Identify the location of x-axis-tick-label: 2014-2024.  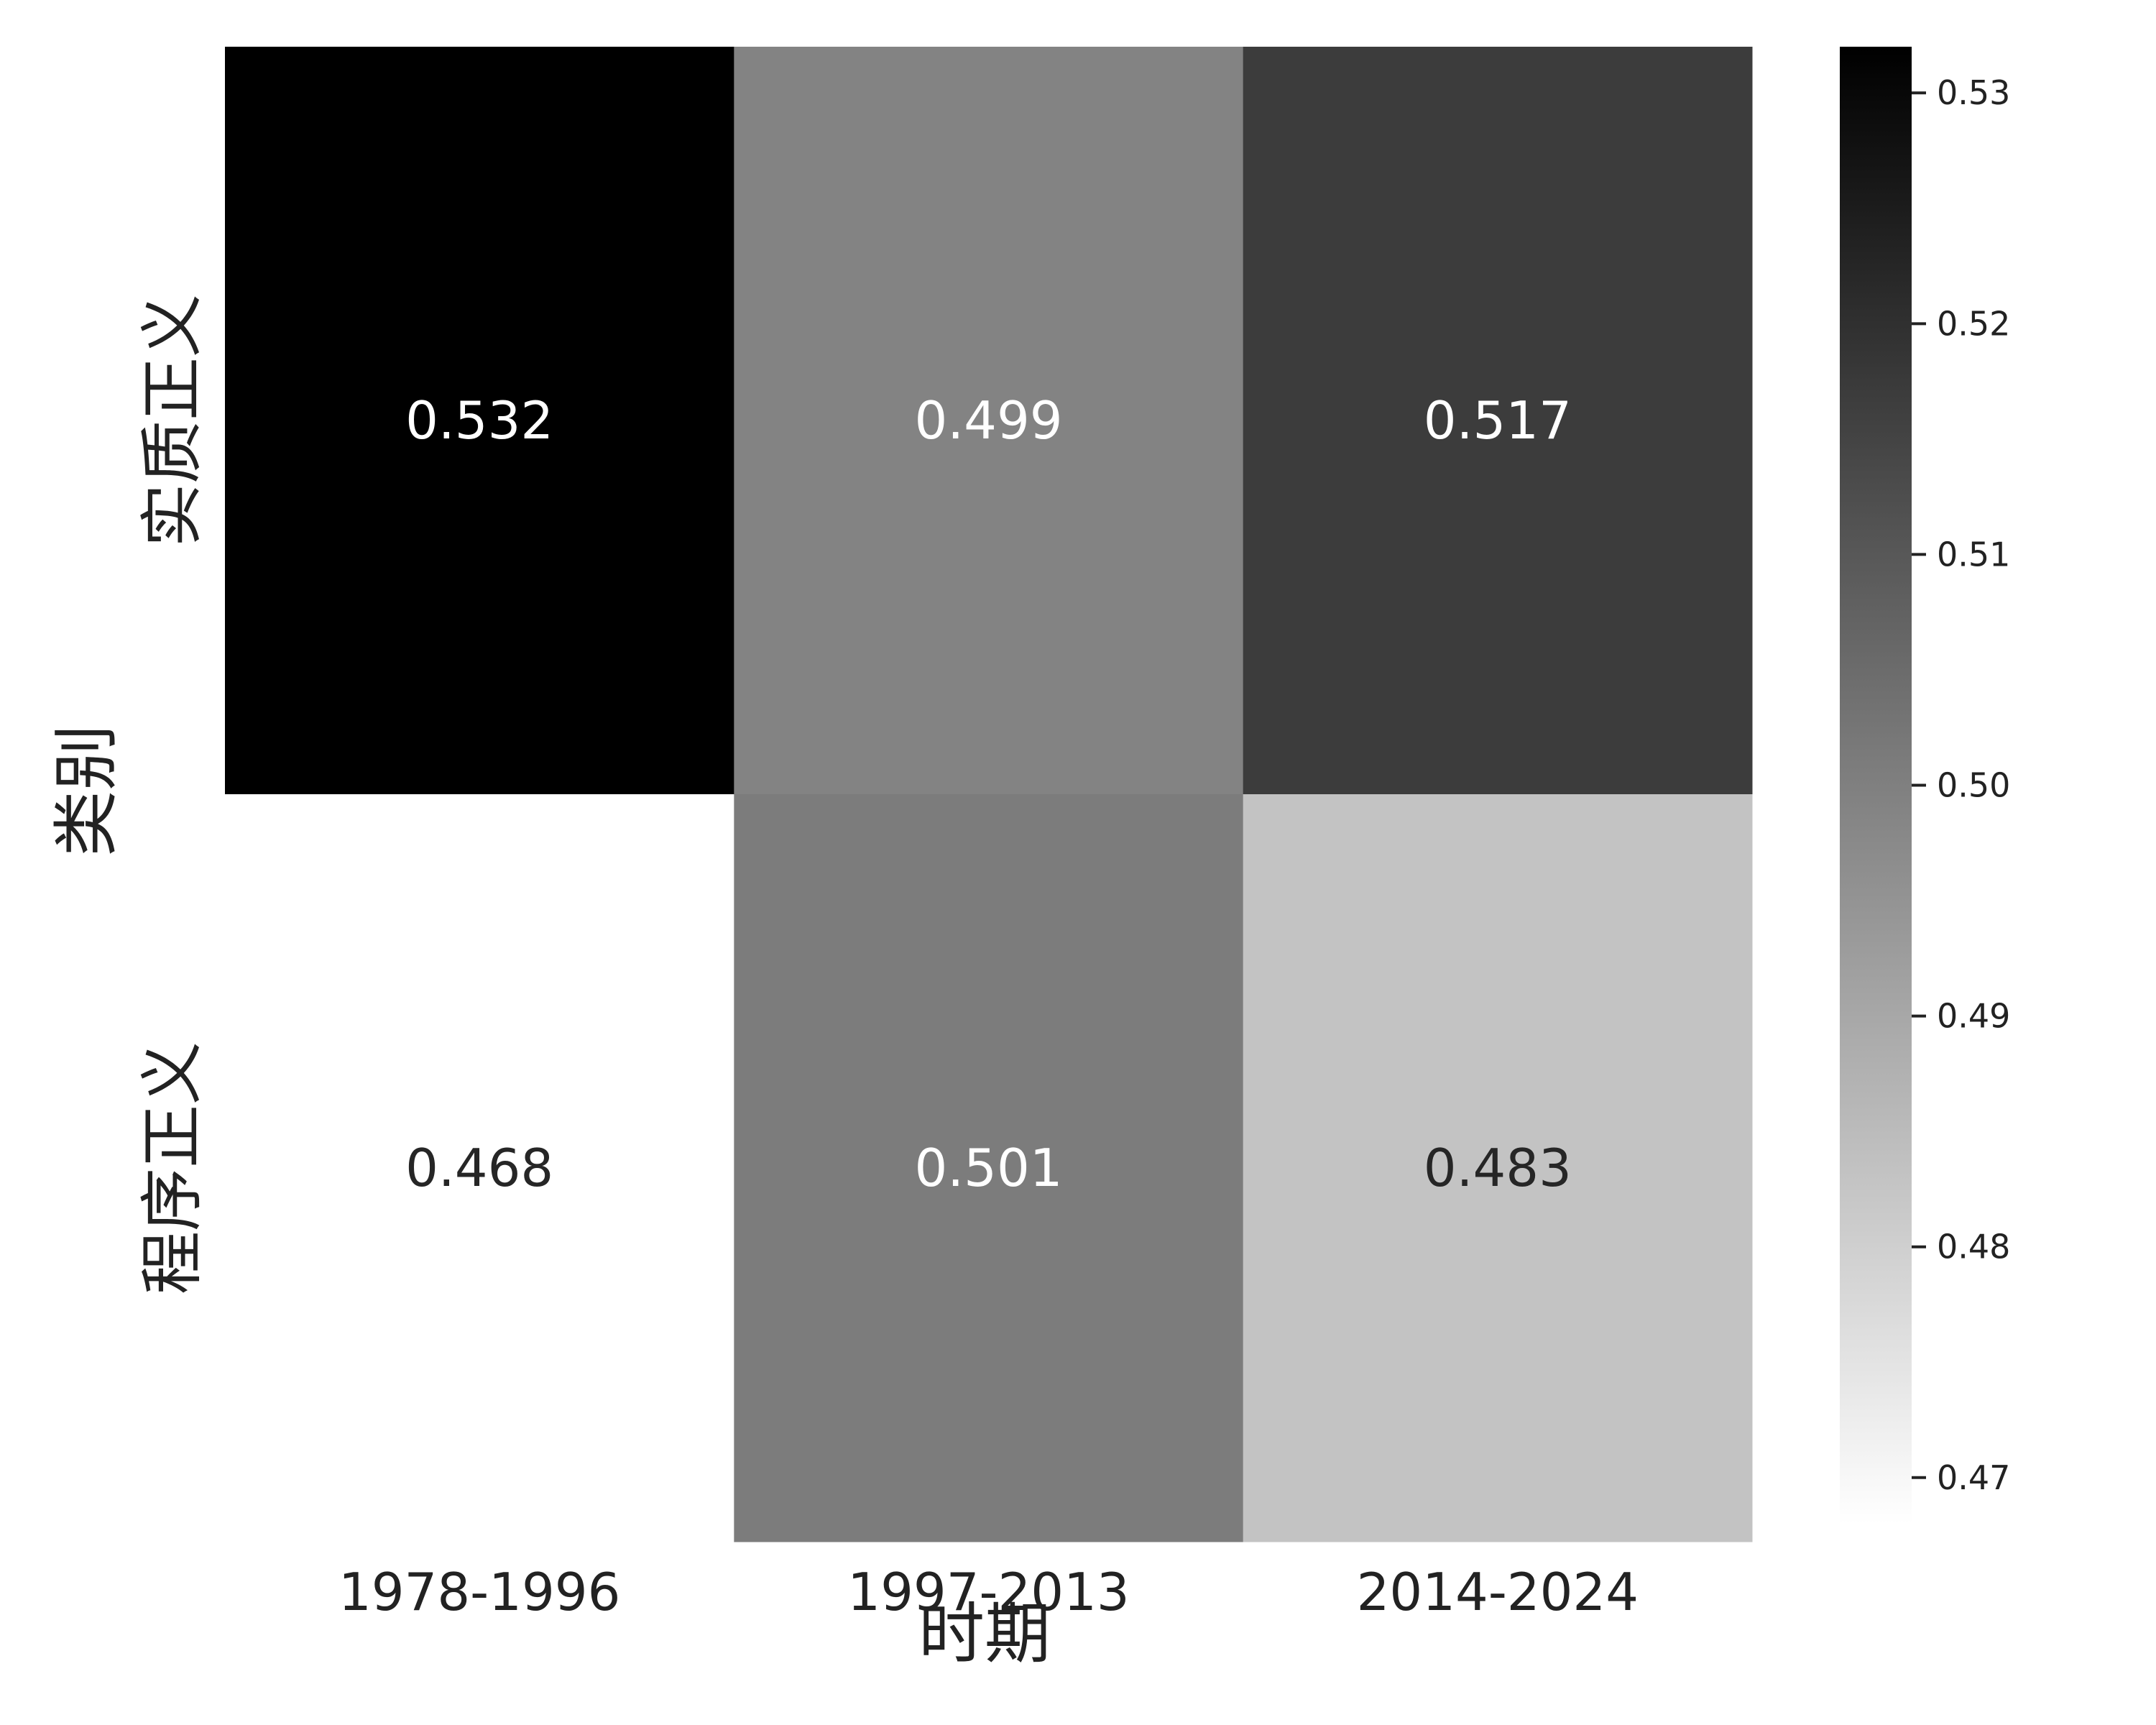
(1498, 1592).